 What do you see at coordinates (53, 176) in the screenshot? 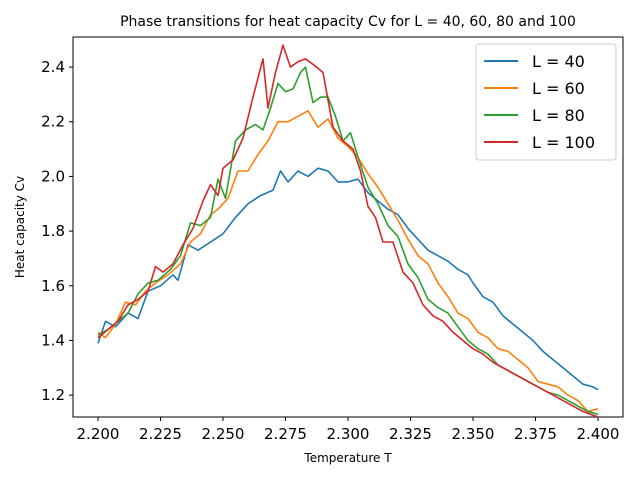
I see `y-tick-label: 2.0` at bounding box center [53, 176].